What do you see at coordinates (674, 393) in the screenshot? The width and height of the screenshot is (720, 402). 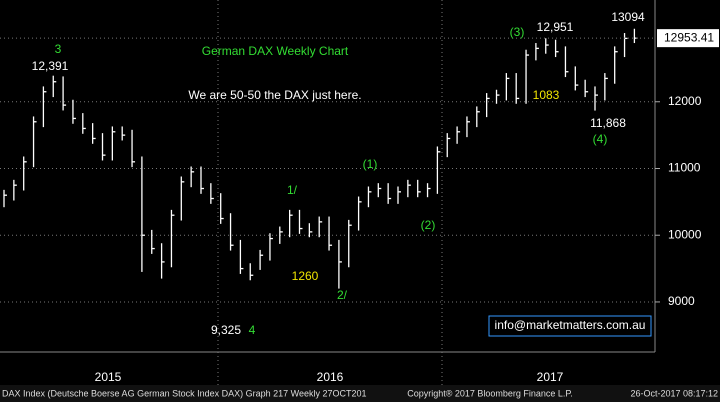 I see `footer-right: 26-Oct-2017 08:17:12` at bounding box center [674, 393].